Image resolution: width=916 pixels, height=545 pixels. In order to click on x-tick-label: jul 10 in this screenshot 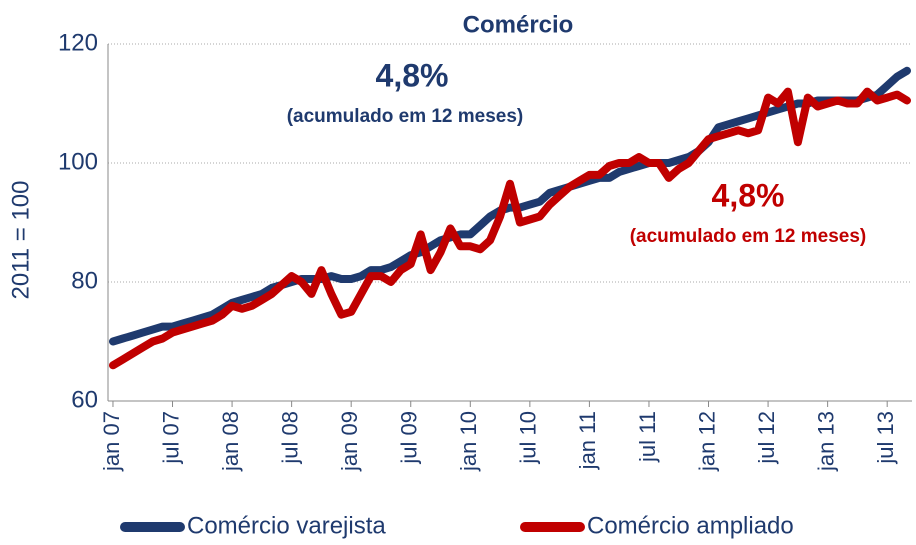, I will do `click(528, 438)`.